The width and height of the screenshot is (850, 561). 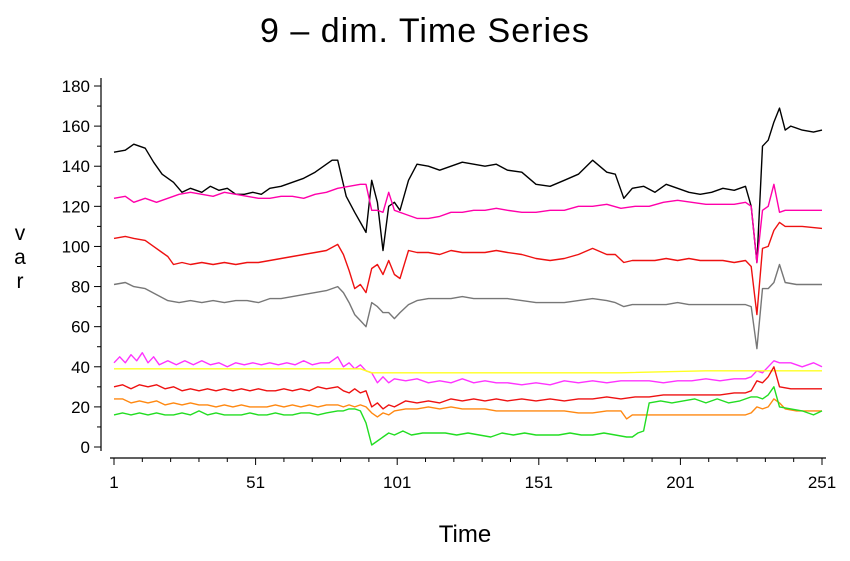 I want to click on x-tick-label: 251, so click(x=822, y=482).